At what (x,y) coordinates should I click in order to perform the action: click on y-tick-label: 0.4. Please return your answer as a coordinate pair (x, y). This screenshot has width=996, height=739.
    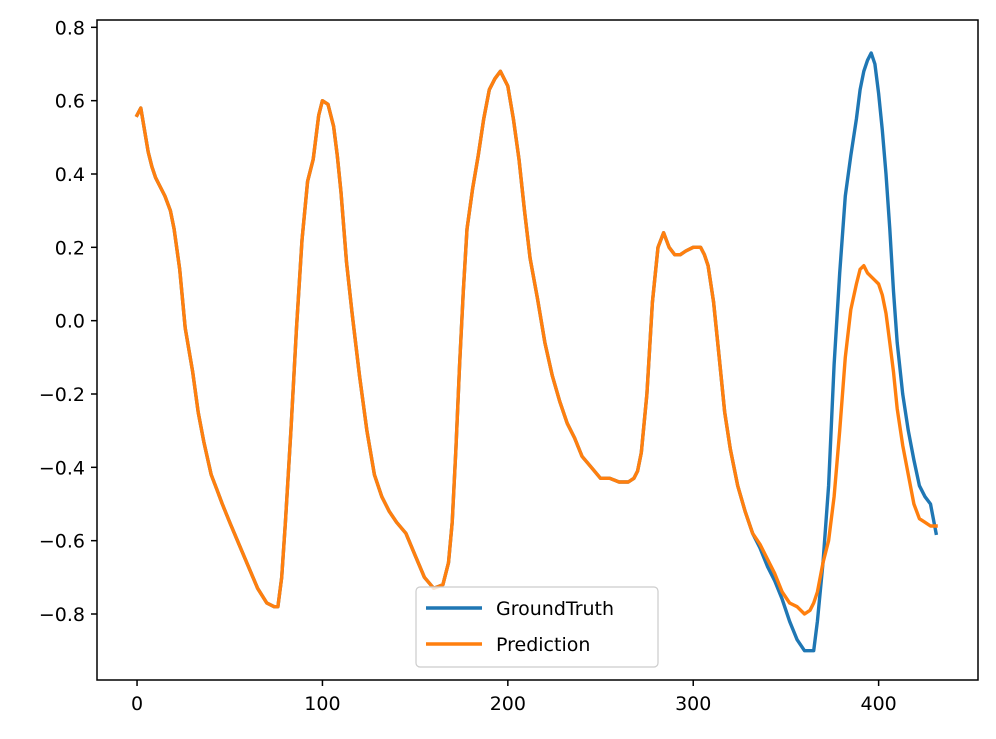
    Looking at the image, I should click on (70, 175).